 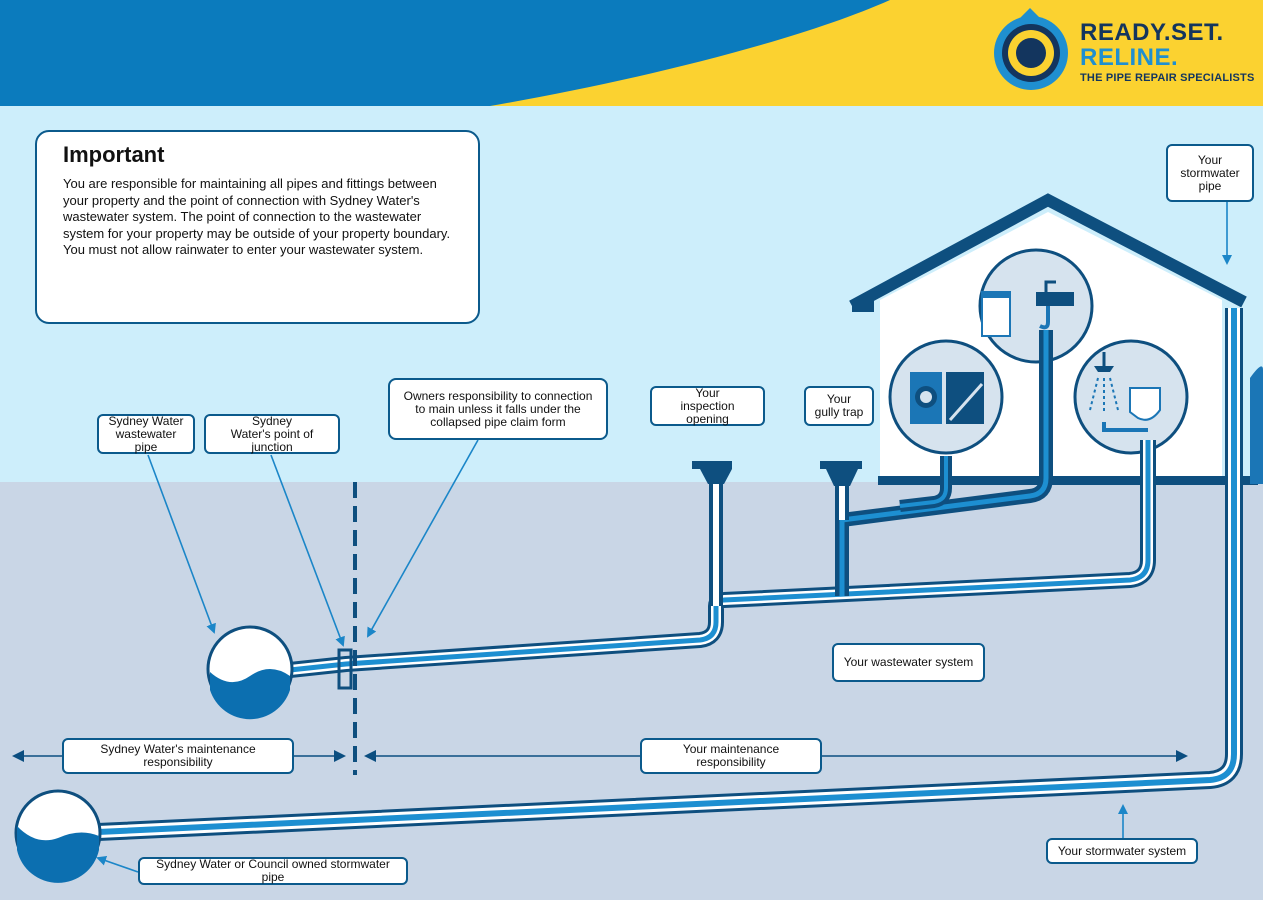 I want to click on label-your-stormwater-pipe: Your stormwater pipe, so click(x=1210, y=173).